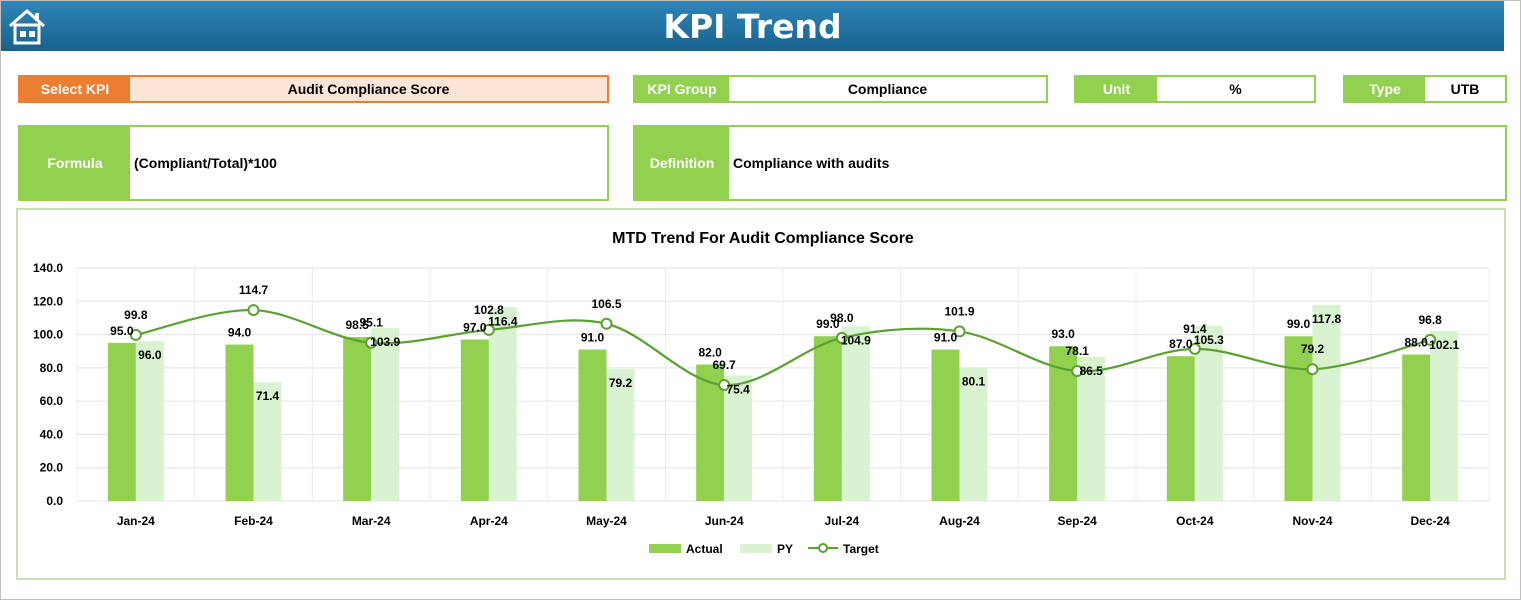 The width and height of the screenshot is (1521, 600). I want to click on formula-box: Formula (Compliant/Total)*100, so click(313, 163).